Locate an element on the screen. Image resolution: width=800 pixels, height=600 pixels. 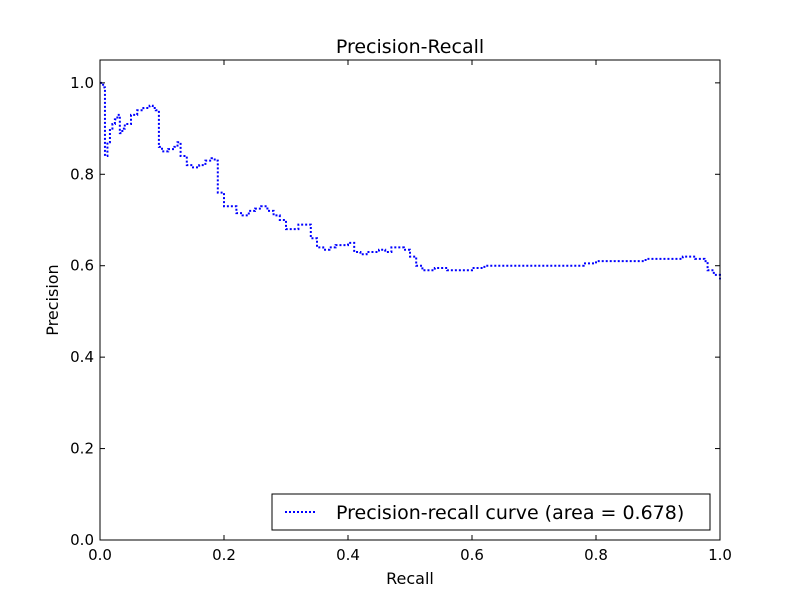
x-tick-label: 0.6 is located at coordinates (472, 555).